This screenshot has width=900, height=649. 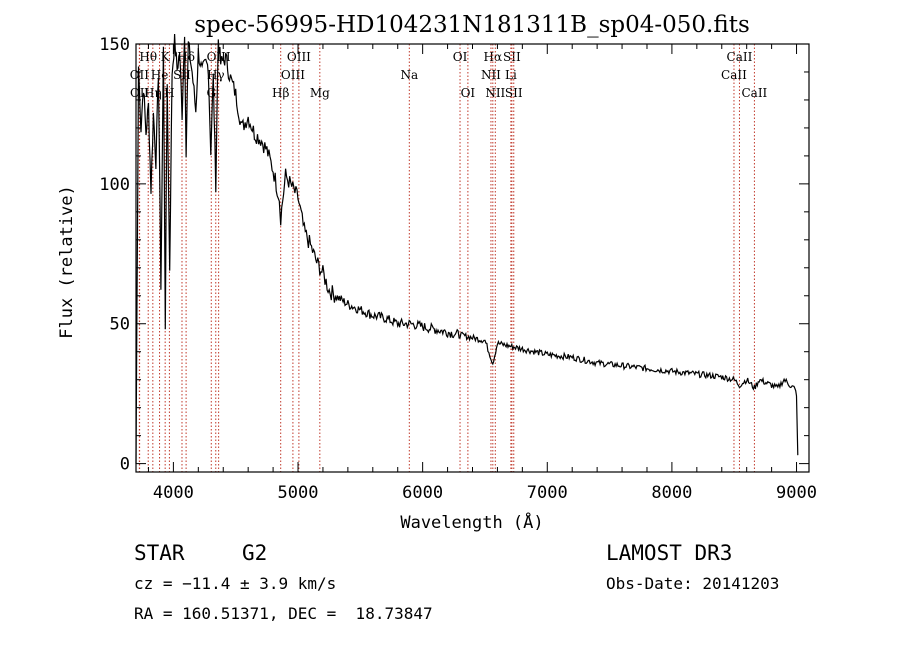 What do you see at coordinates (120, 325) in the screenshot?
I see `y-tick-label: 50` at bounding box center [120, 325].